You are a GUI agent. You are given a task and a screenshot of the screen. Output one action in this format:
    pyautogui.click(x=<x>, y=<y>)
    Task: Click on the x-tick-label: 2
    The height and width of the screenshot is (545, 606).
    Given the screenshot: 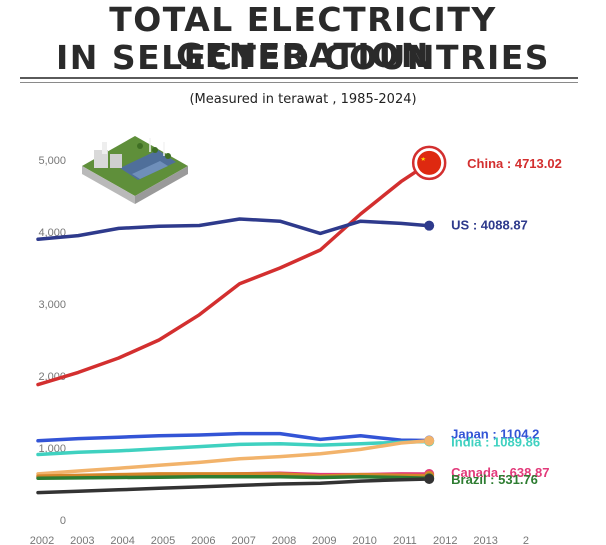 What is the action you would take?
    pyautogui.click(x=526, y=540)
    